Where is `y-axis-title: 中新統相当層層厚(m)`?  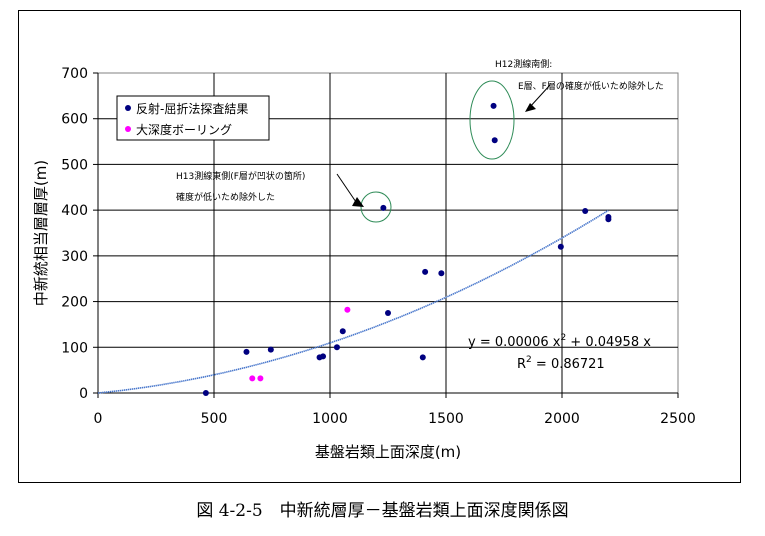 y-axis-title: 中新統相当層層厚(m) is located at coordinates (41, 233).